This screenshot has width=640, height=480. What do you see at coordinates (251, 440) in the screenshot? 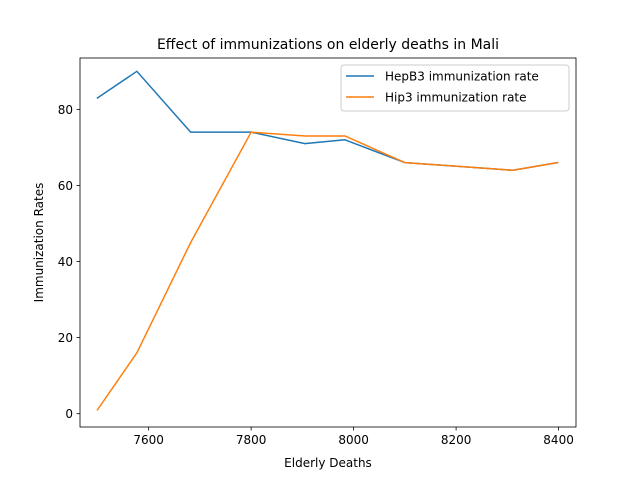
I see `x-tick-label: 7800` at bounding box center [251, 440].